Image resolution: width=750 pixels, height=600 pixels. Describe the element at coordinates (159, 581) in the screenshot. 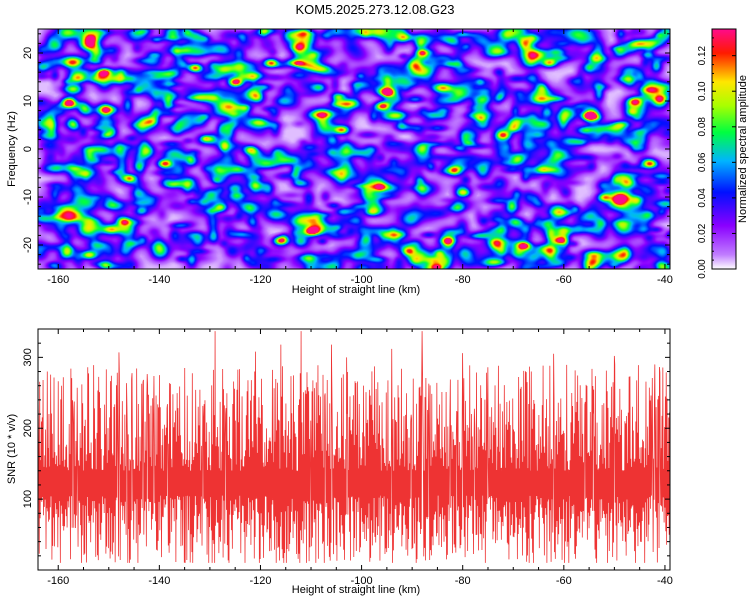

I see `snr-x-tick-label: -140` at that location.